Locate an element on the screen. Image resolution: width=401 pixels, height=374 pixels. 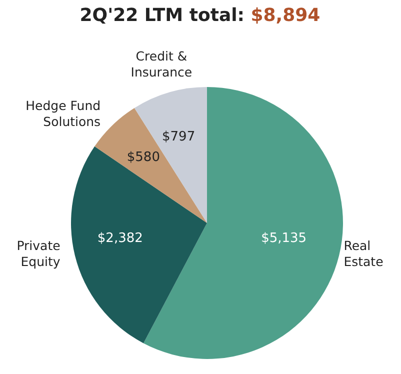
data-label: $5,135 is located at coordinates (284, 238).